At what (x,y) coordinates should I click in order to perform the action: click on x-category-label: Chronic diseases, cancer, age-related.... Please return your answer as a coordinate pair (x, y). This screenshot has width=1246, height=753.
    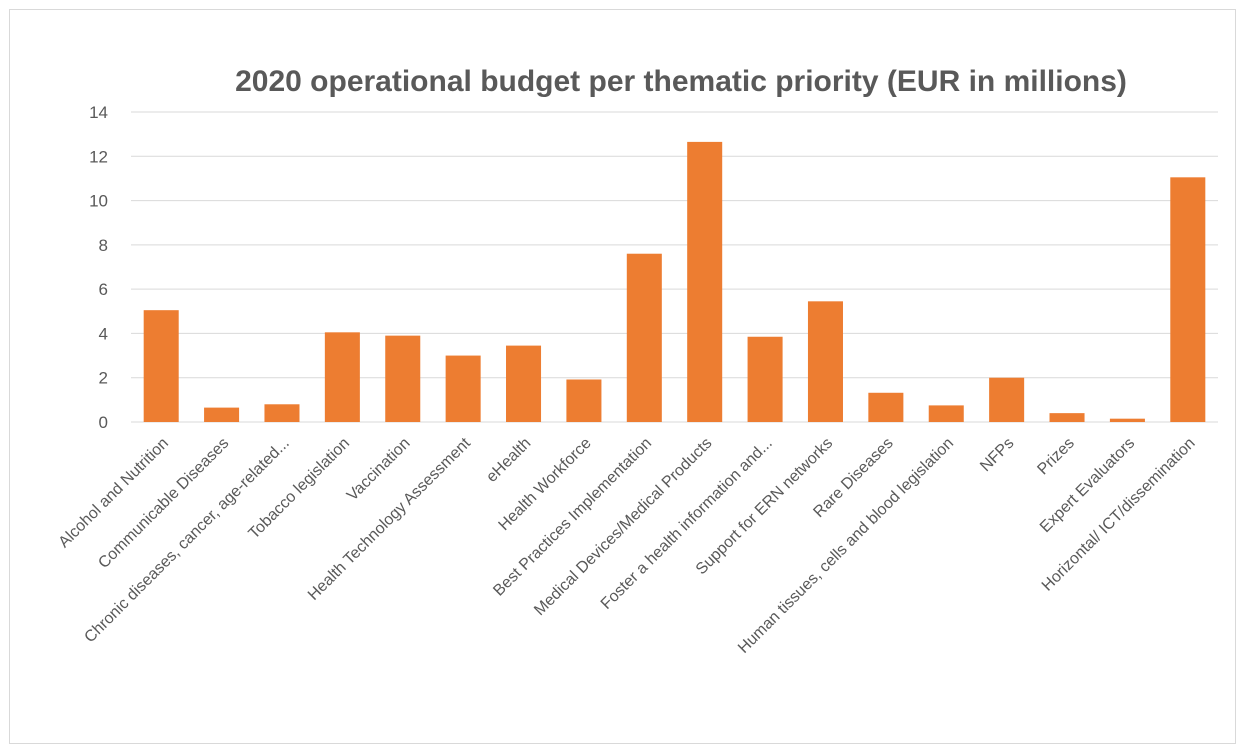
    Looking at the image, I should click on (186, 540).